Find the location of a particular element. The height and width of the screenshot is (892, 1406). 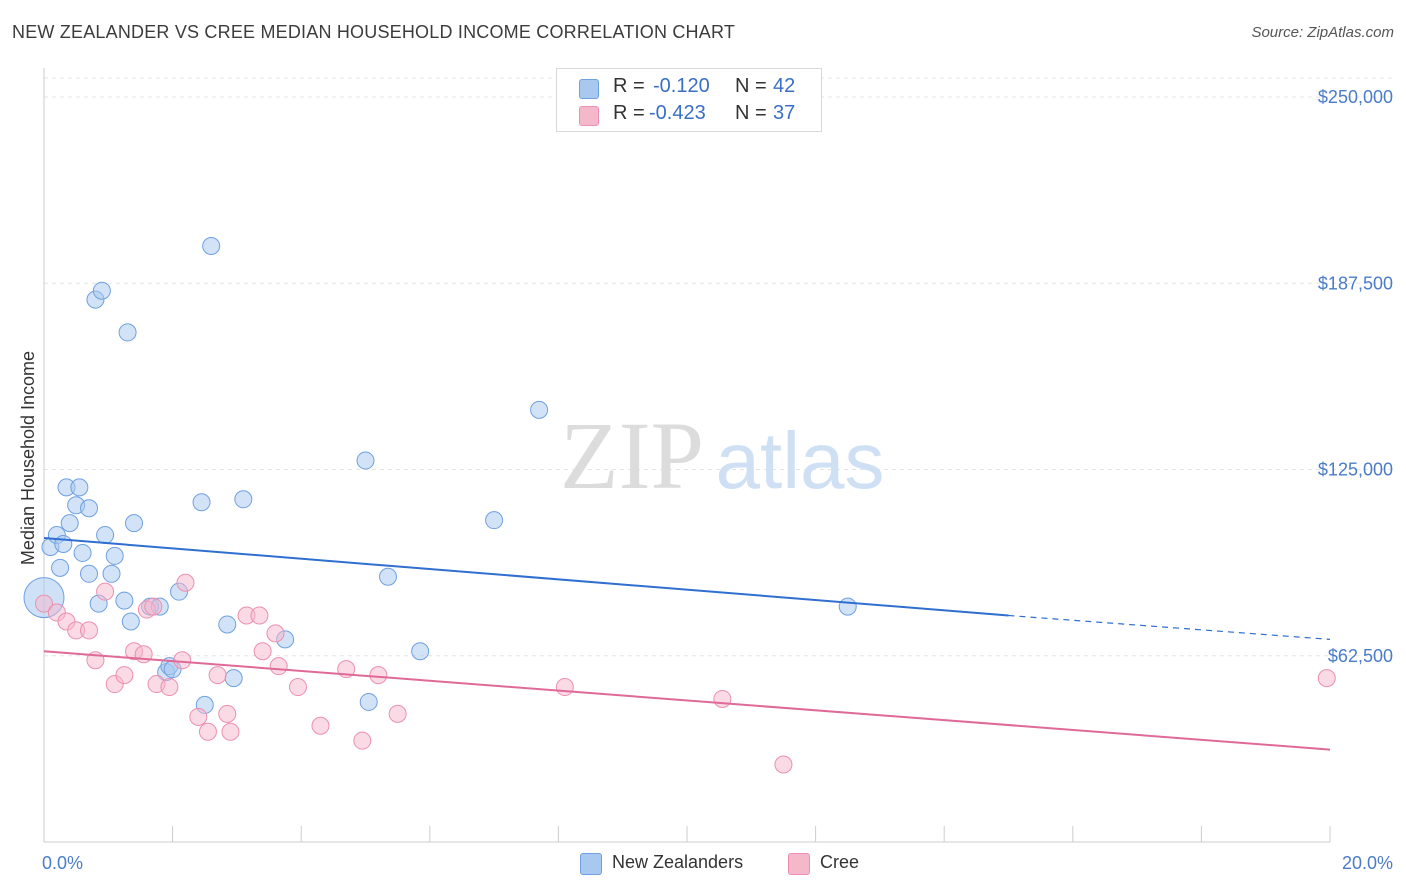

stats-legend: R = -0.120 N = 42 R = -0.423 N = 37 is located at coordinates (689, 100).